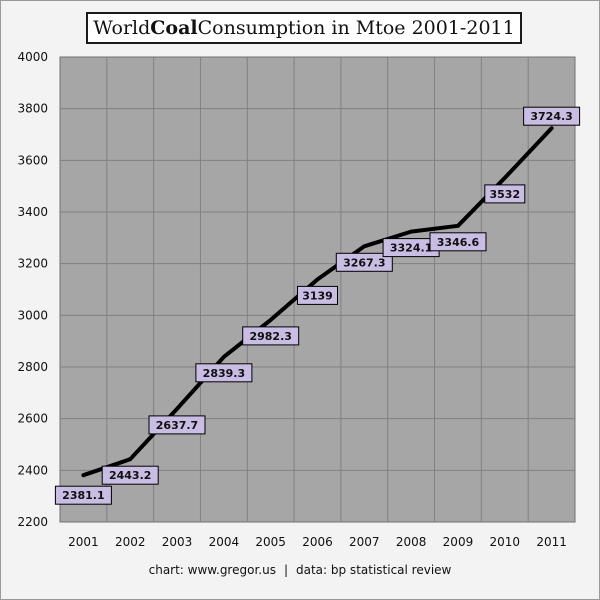  Describe the element at coordinates (177, 542) in the screenshot. I see `x-tick-label: 2003` at that location.